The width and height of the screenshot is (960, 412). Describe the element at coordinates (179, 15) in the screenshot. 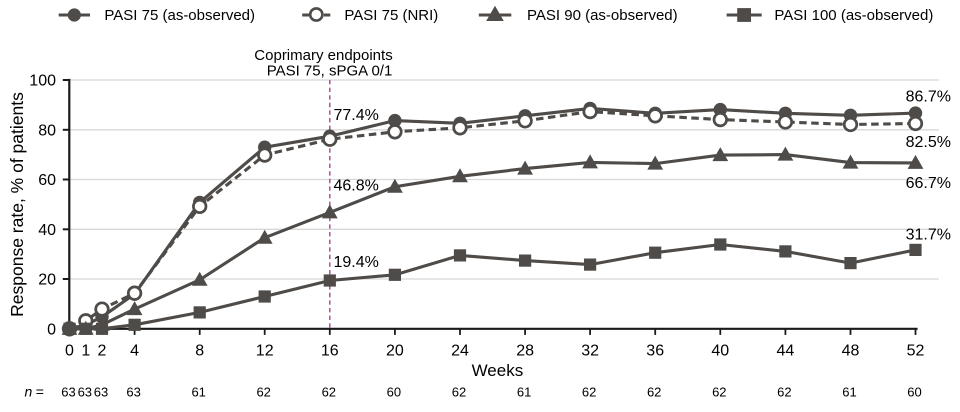

I see `svg-text: PASI 75 (as-observed)` at that location.